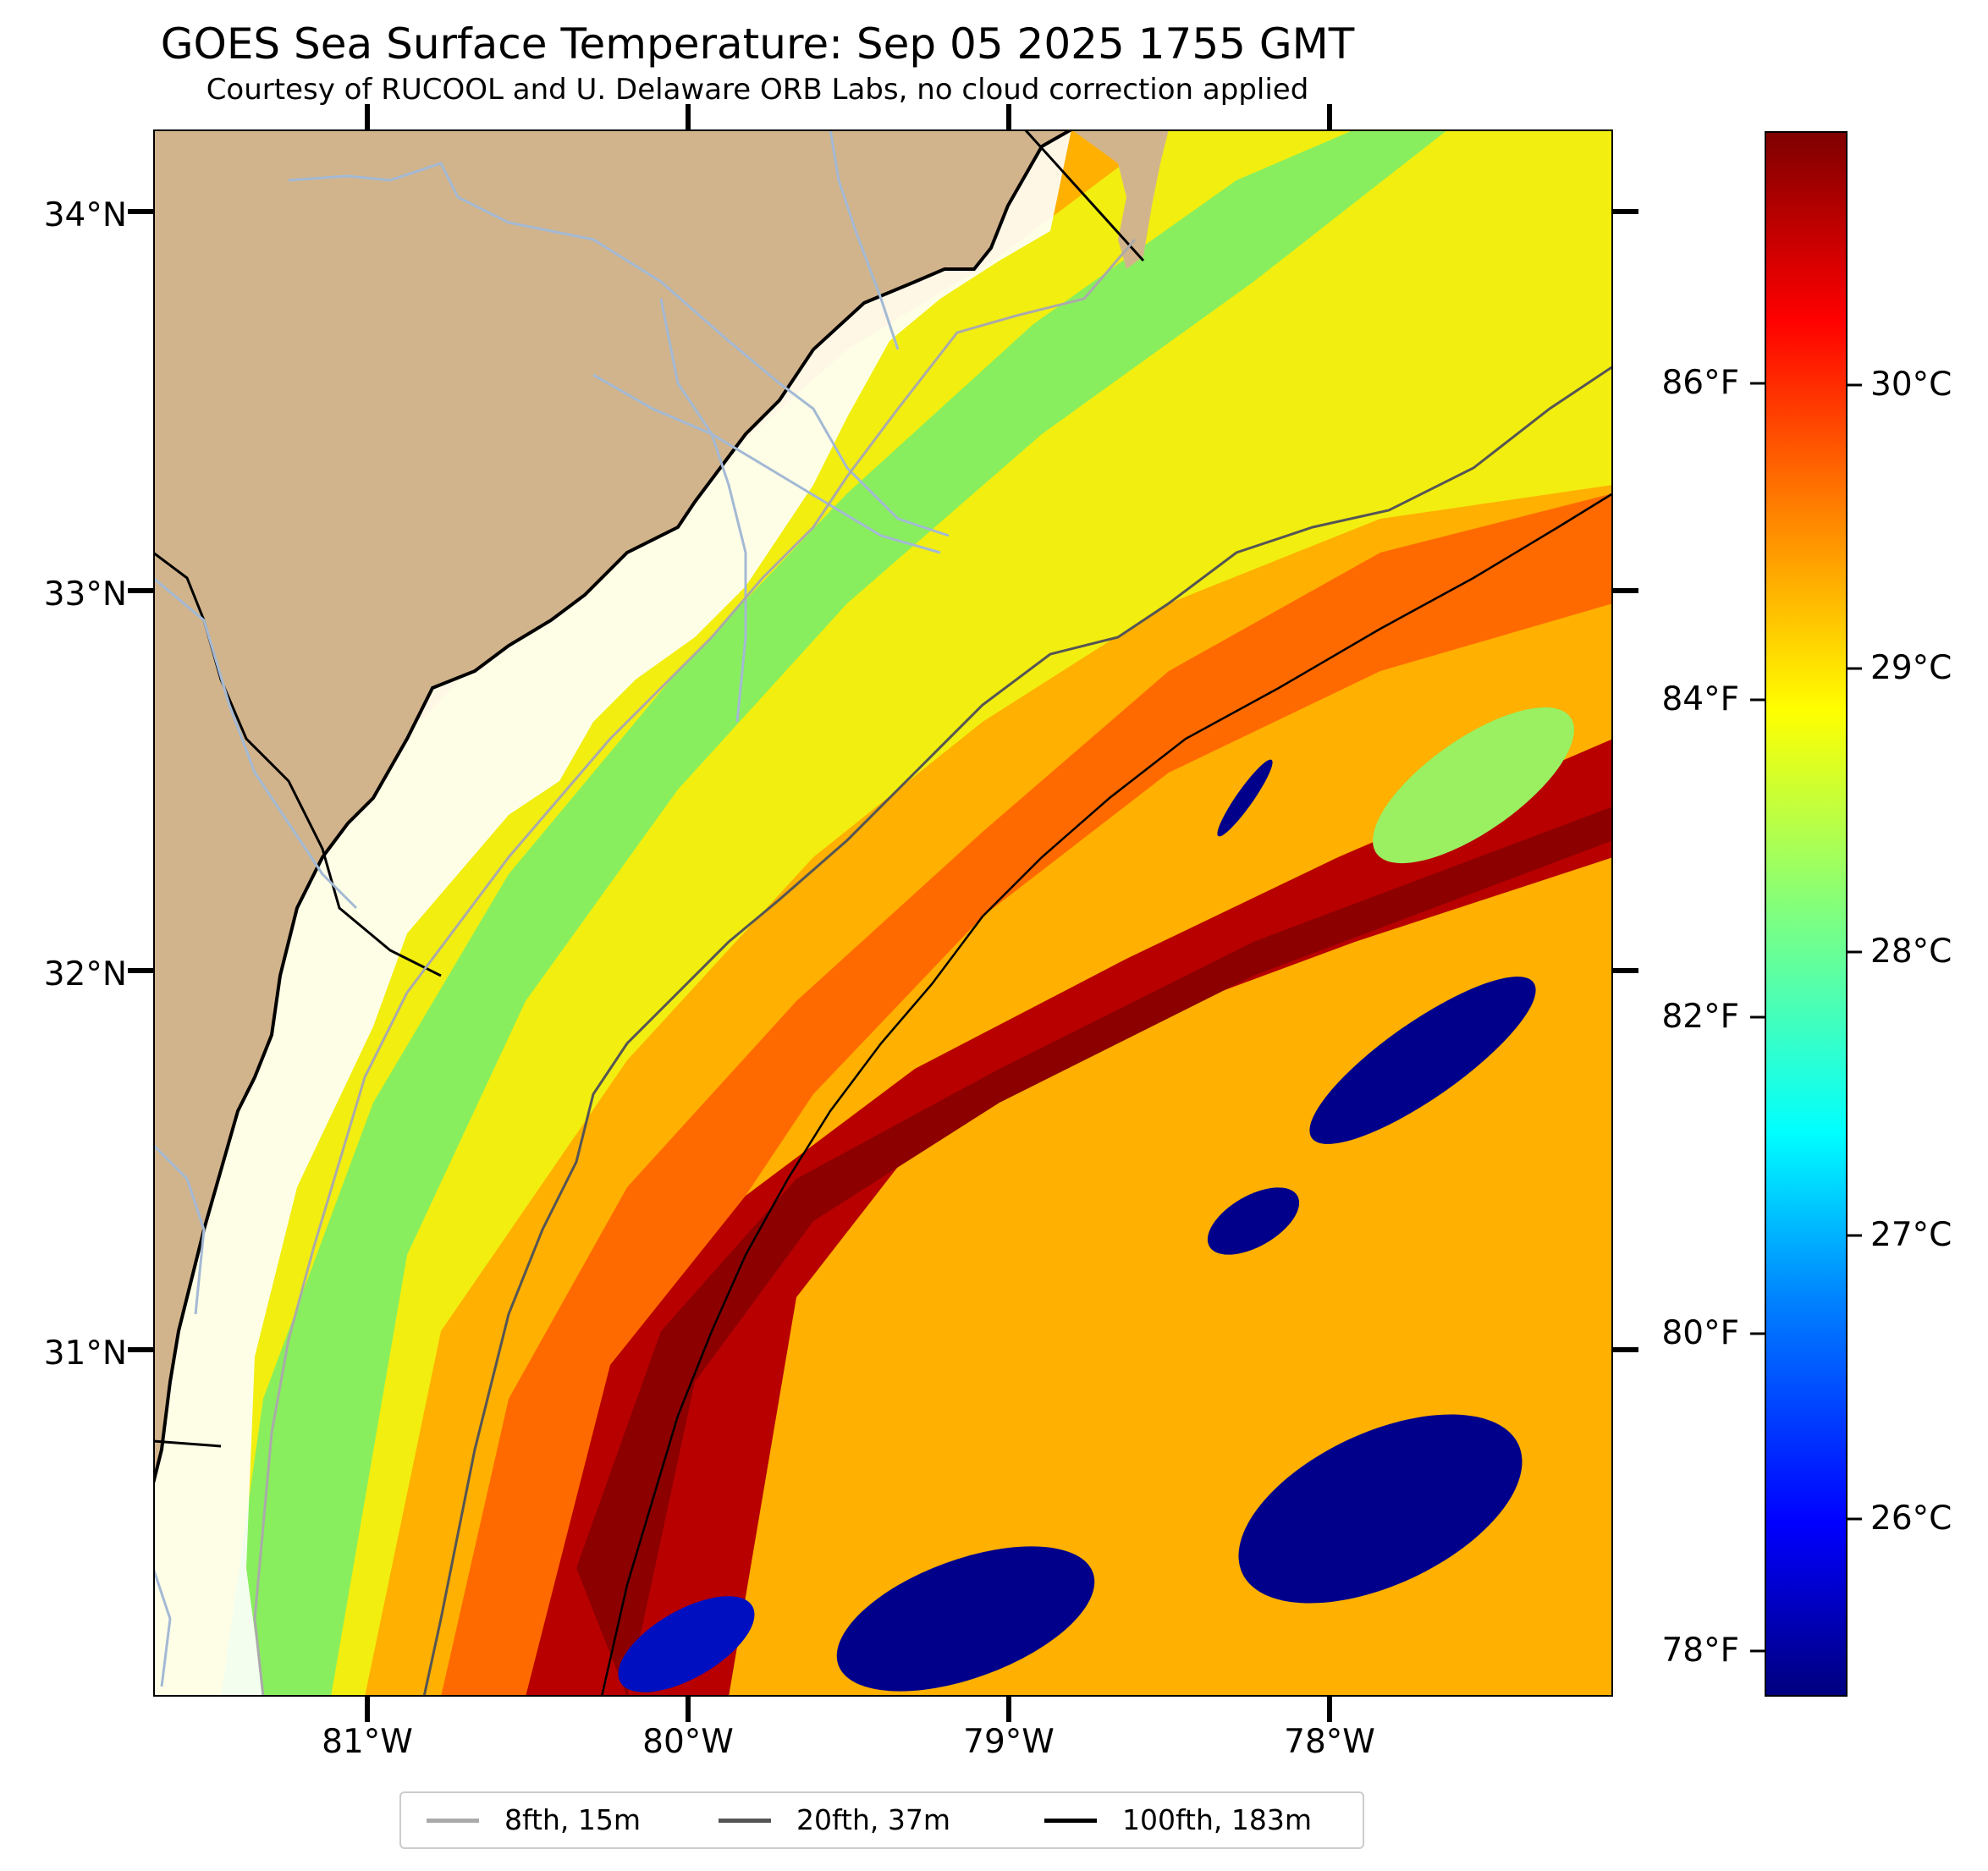  What do you see at coordinates (1700, 383) in the screenshot?
I see `colorbar-f-label-86: 86°F` at bounding box center [1700, 383].